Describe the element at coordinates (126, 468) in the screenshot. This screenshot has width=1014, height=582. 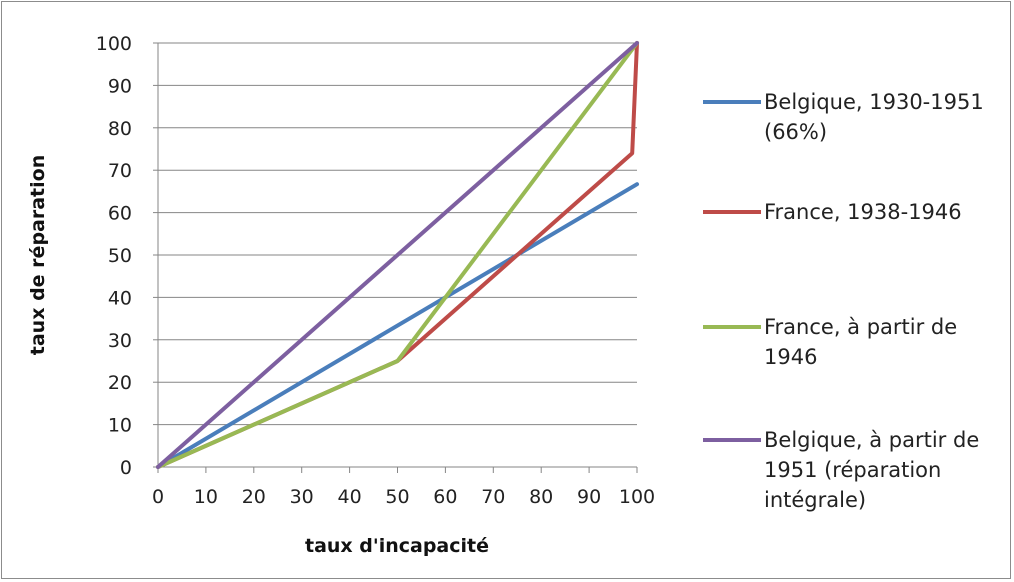
I see `y-tick-label: 0` at that location.